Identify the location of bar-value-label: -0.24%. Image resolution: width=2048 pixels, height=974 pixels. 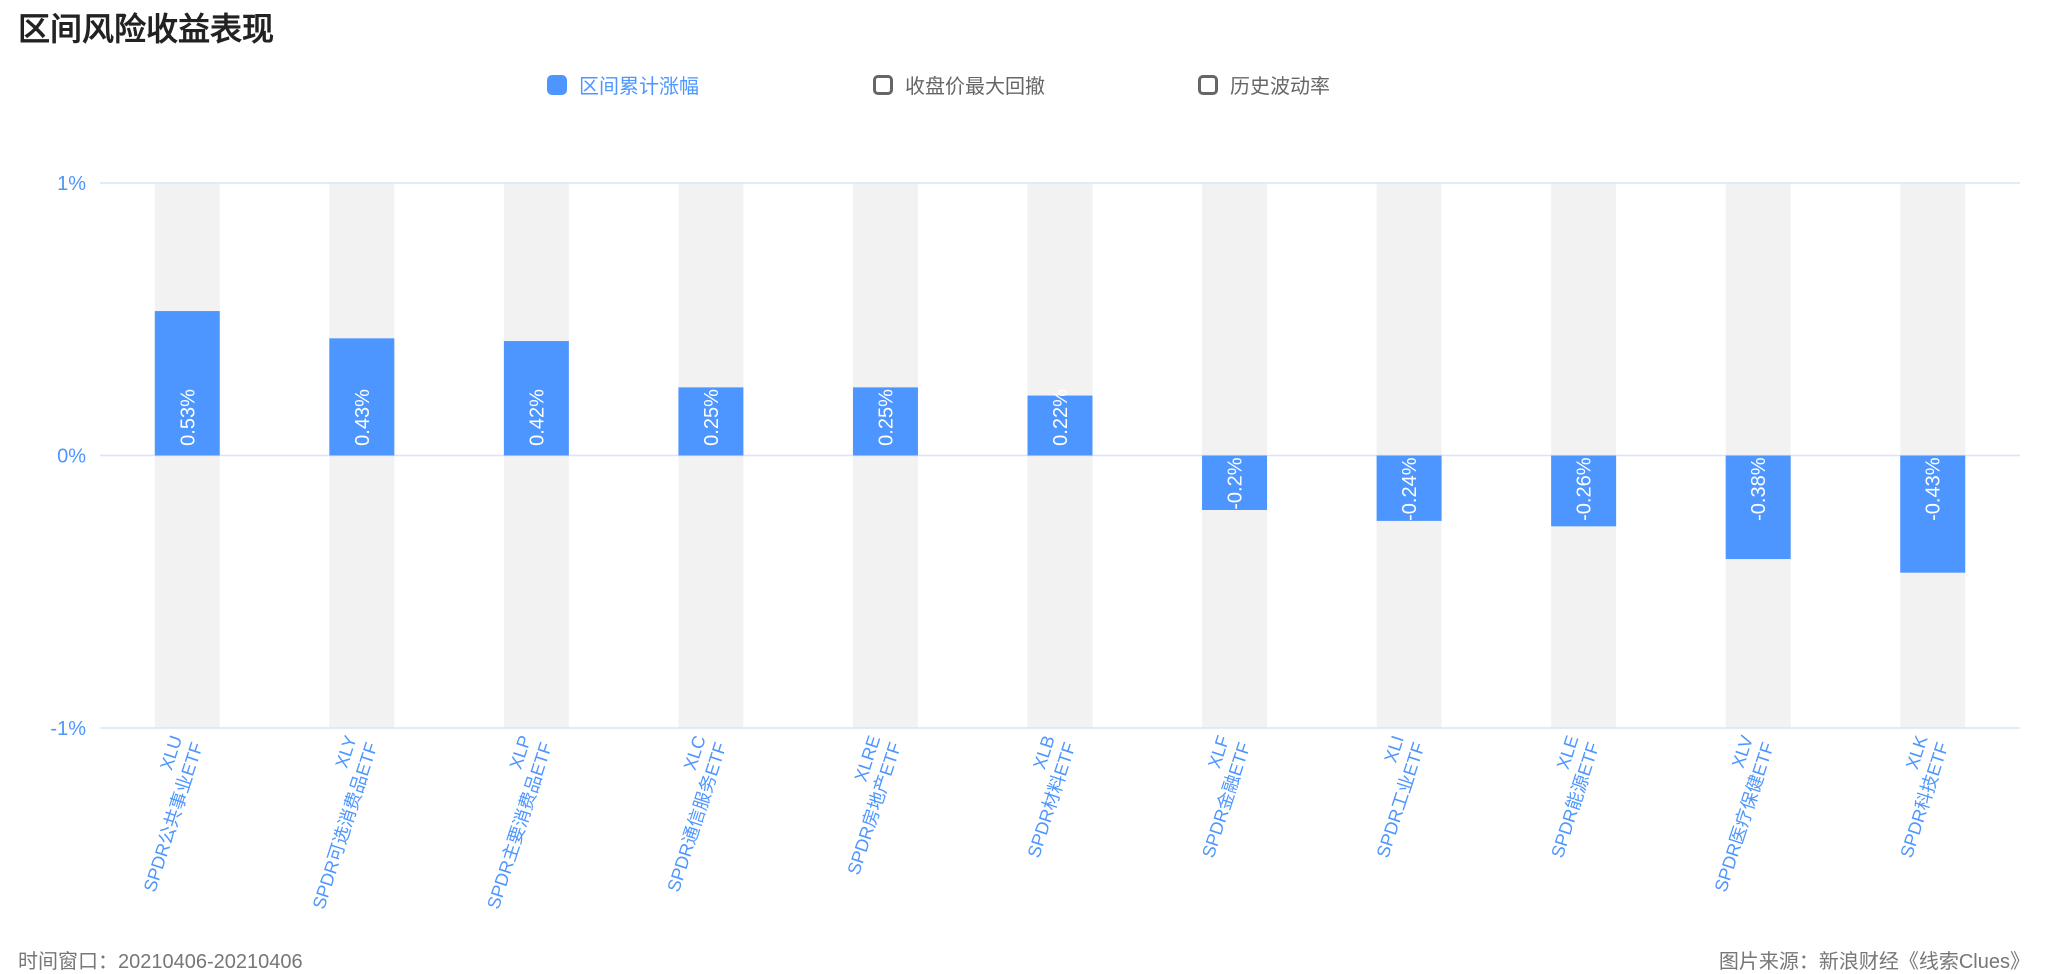
(1410, 489).